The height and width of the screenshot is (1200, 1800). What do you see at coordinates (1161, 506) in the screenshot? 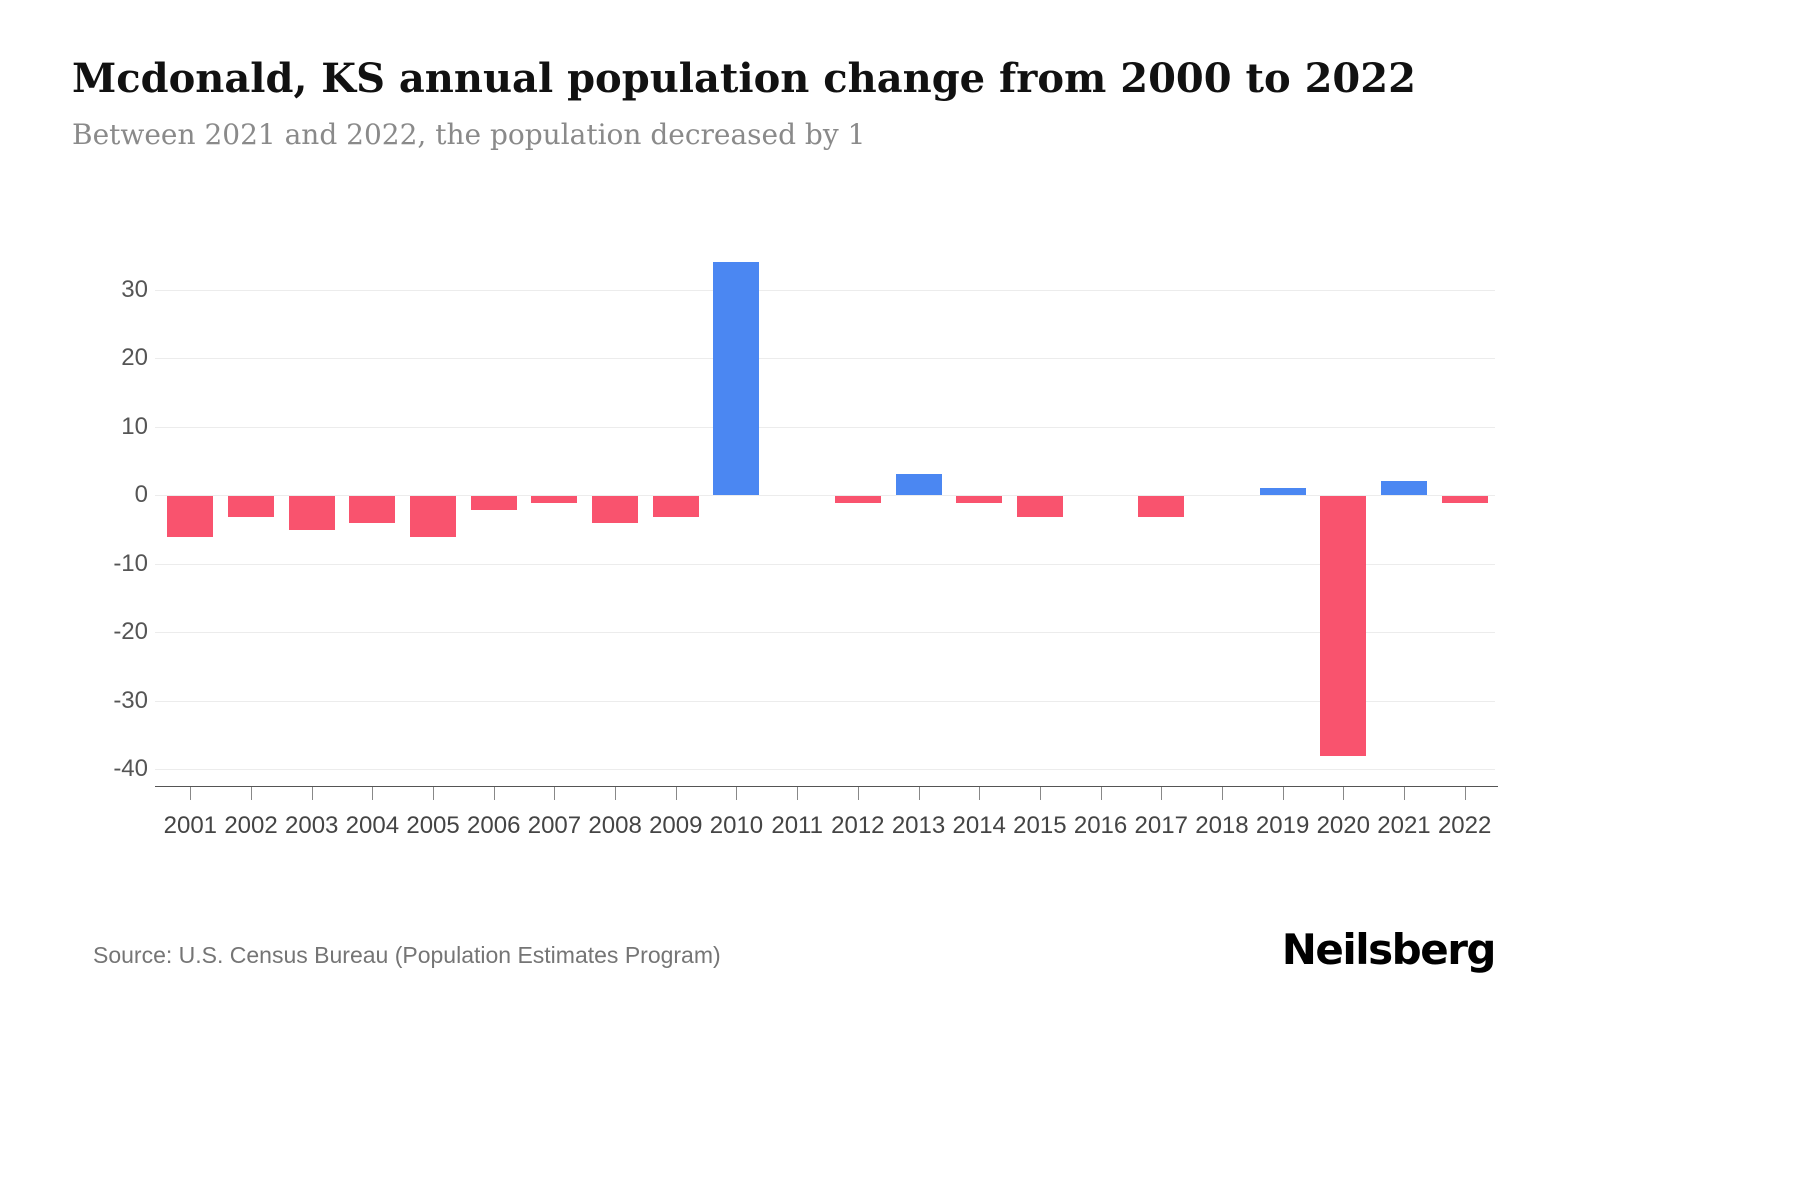
I see `bar-2017` at bounding box center [1161, 506].